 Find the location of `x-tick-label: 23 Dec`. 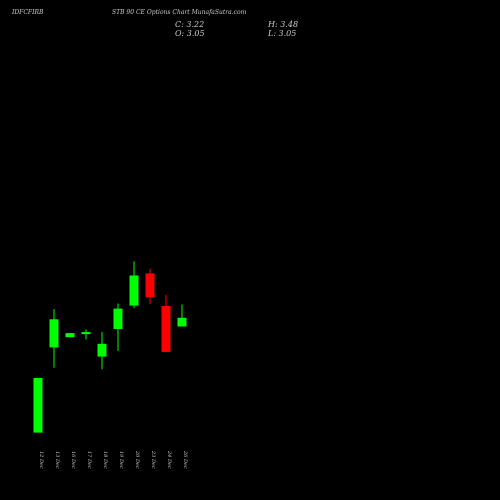

x-tick-label: 23 Dec is located at coordinates (153, 459).